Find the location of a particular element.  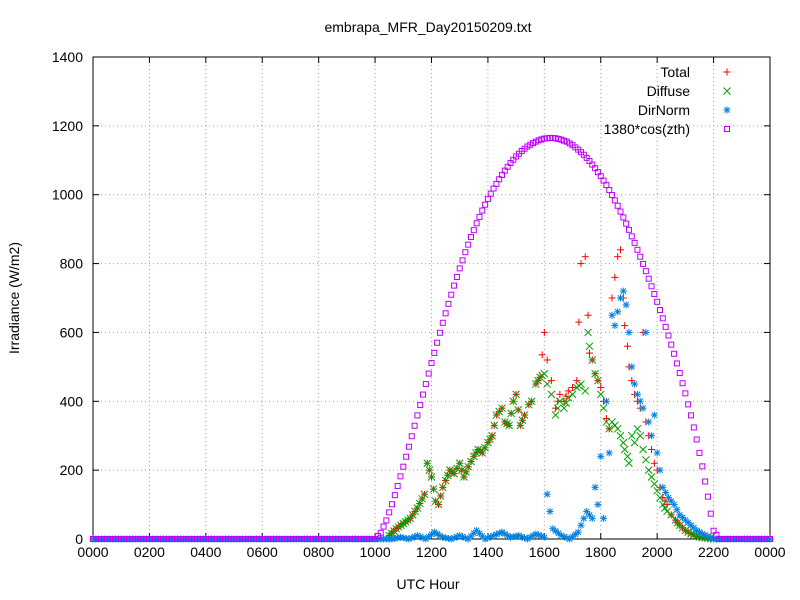

y-tick-label: 200 is located at coordinates (72, 470).